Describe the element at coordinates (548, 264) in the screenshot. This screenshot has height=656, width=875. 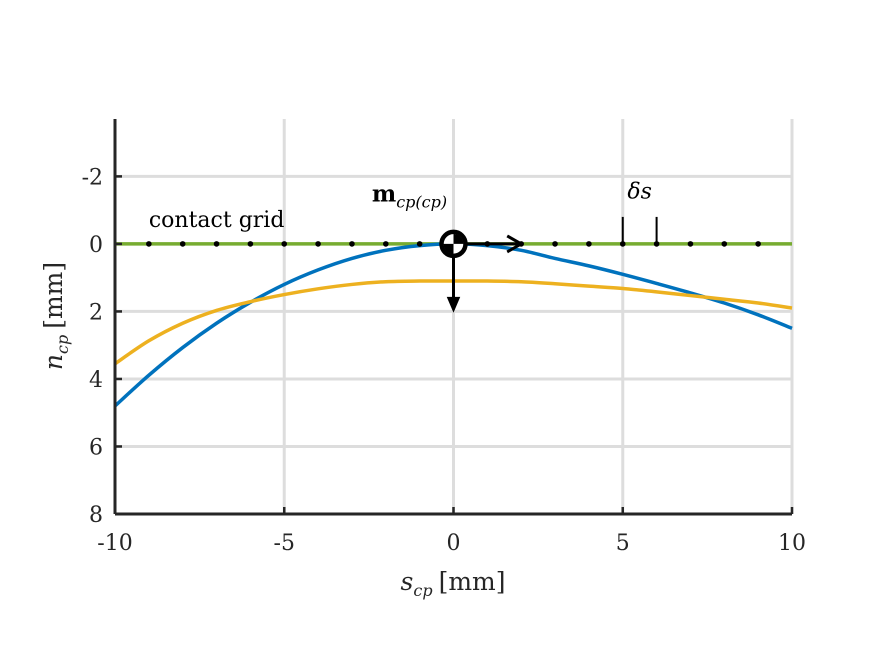
I see `annotations` at that location.